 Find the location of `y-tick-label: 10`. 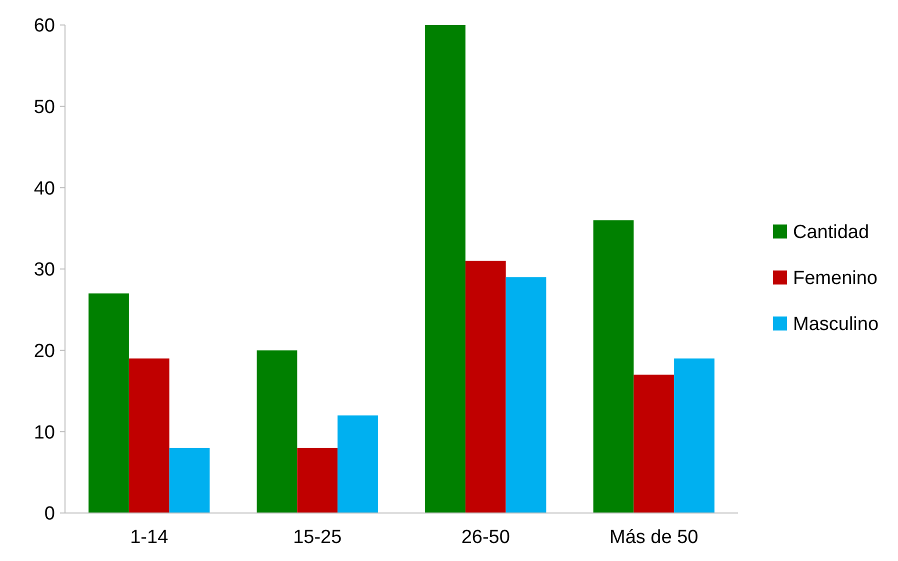

y-tick-label: 10 is located at coordinates (44, 433).